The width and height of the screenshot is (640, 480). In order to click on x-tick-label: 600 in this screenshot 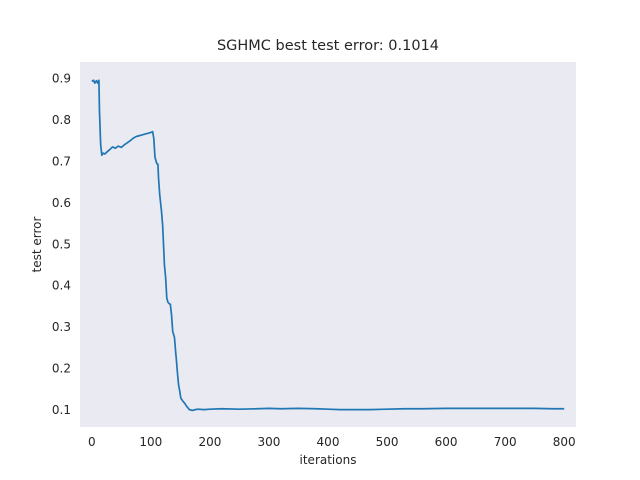, I will do `click(446, 442)`.